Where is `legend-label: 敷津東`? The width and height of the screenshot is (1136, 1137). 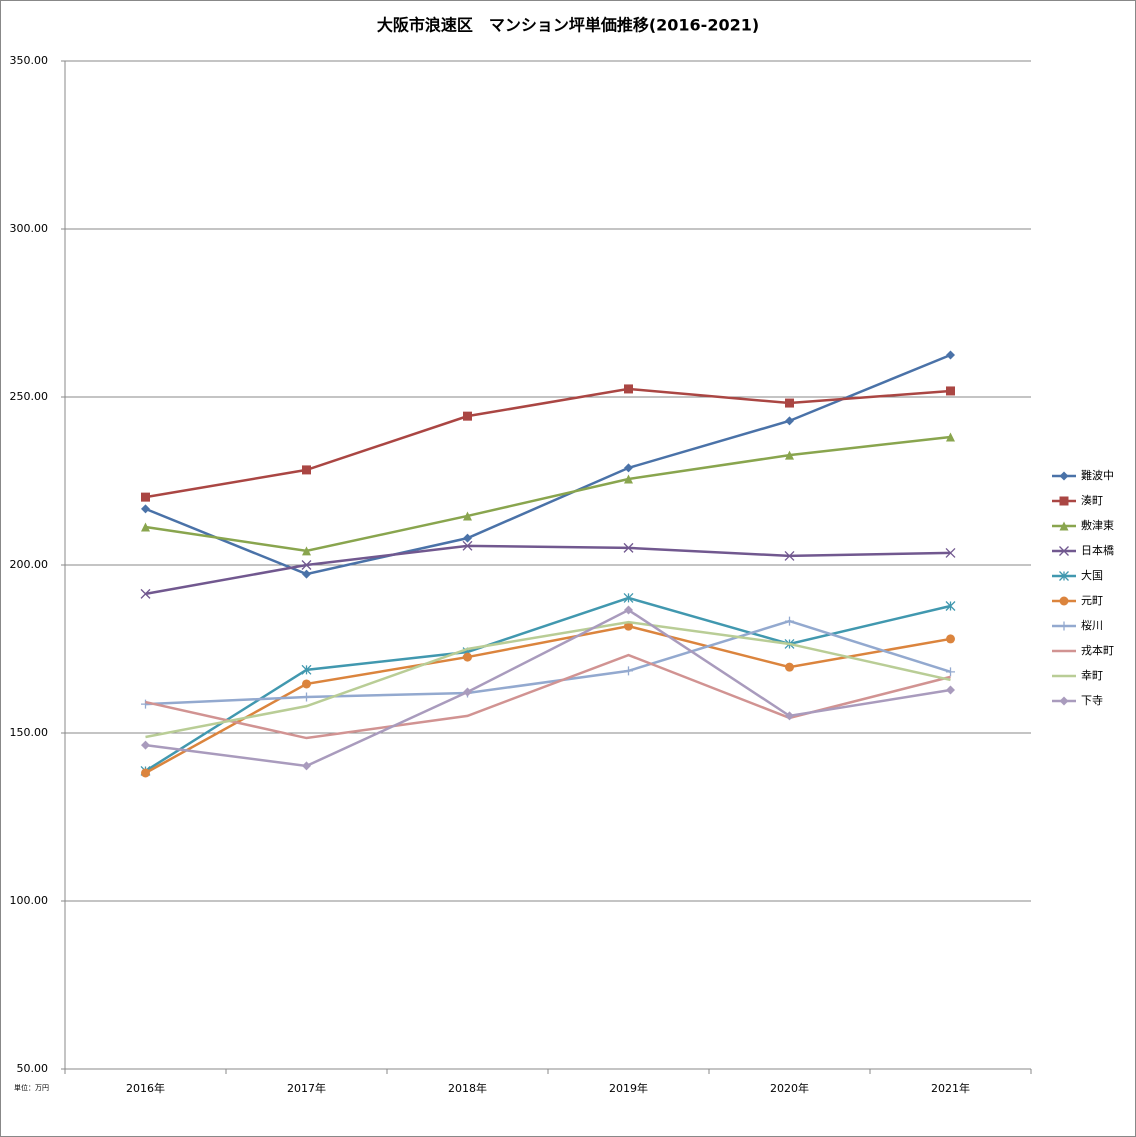
legend-label: 敷津東 is located at coordinates (1097, 525).